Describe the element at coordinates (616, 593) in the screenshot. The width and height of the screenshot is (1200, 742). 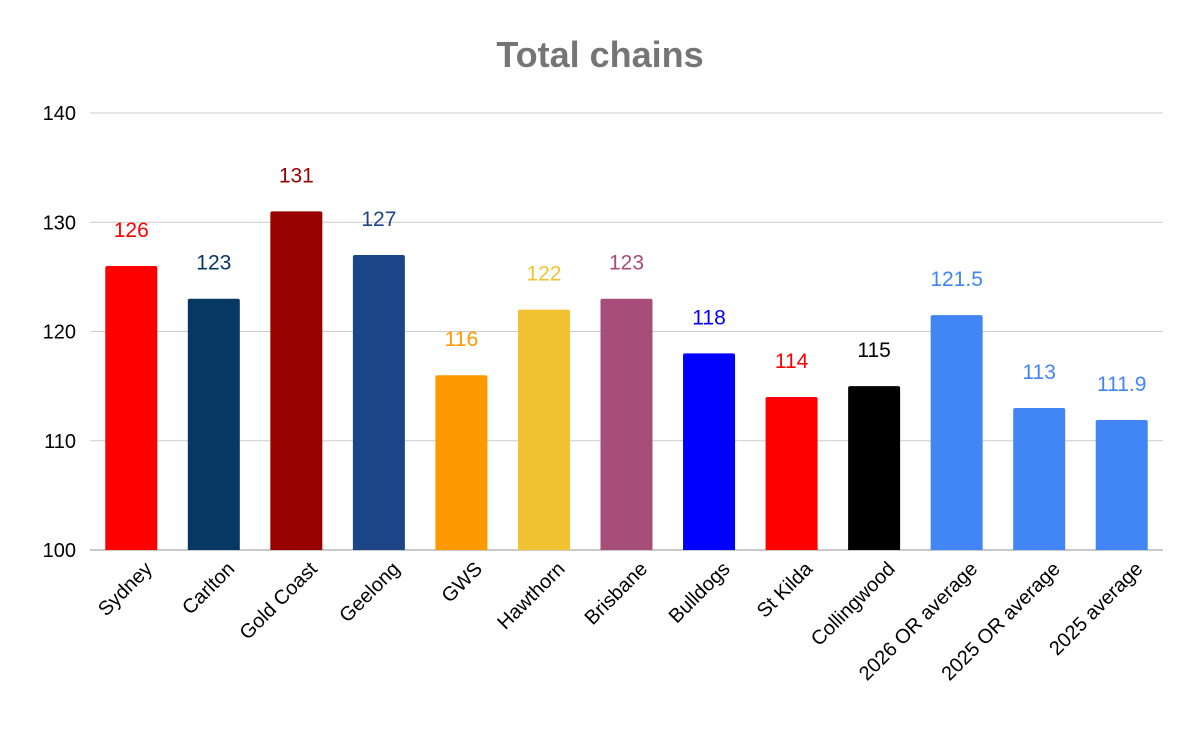
I see `category-label: Brisbane` at that location.